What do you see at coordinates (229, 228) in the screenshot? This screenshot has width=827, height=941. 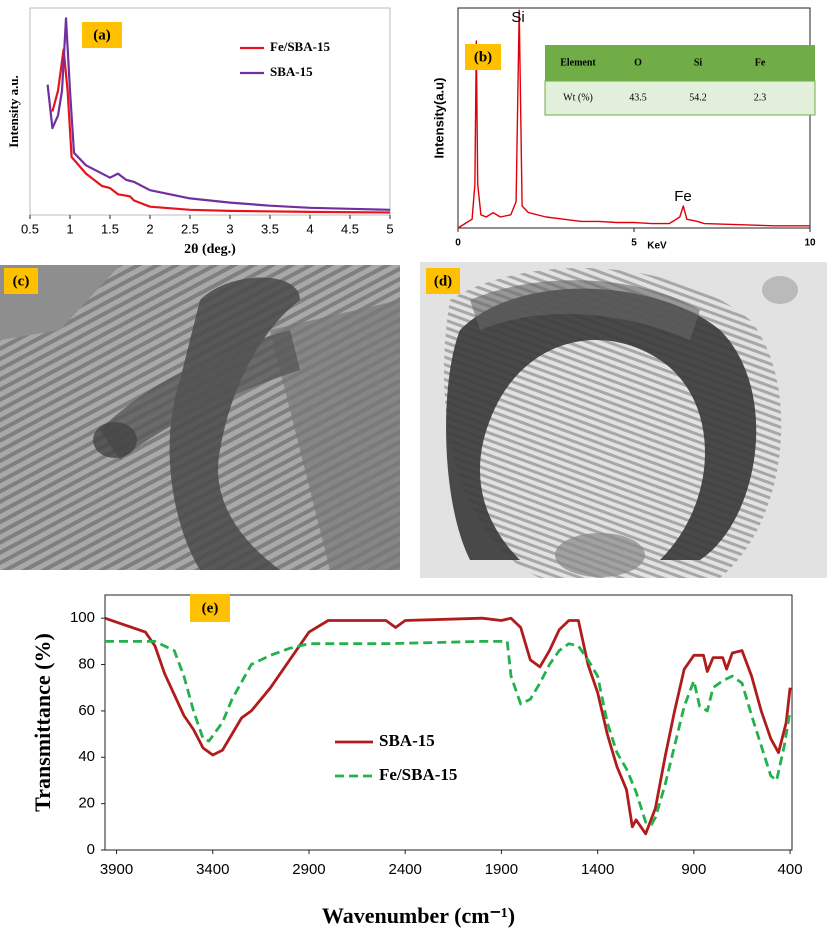 I see `x-tick-label: 3` at bounding box center [229, 228].